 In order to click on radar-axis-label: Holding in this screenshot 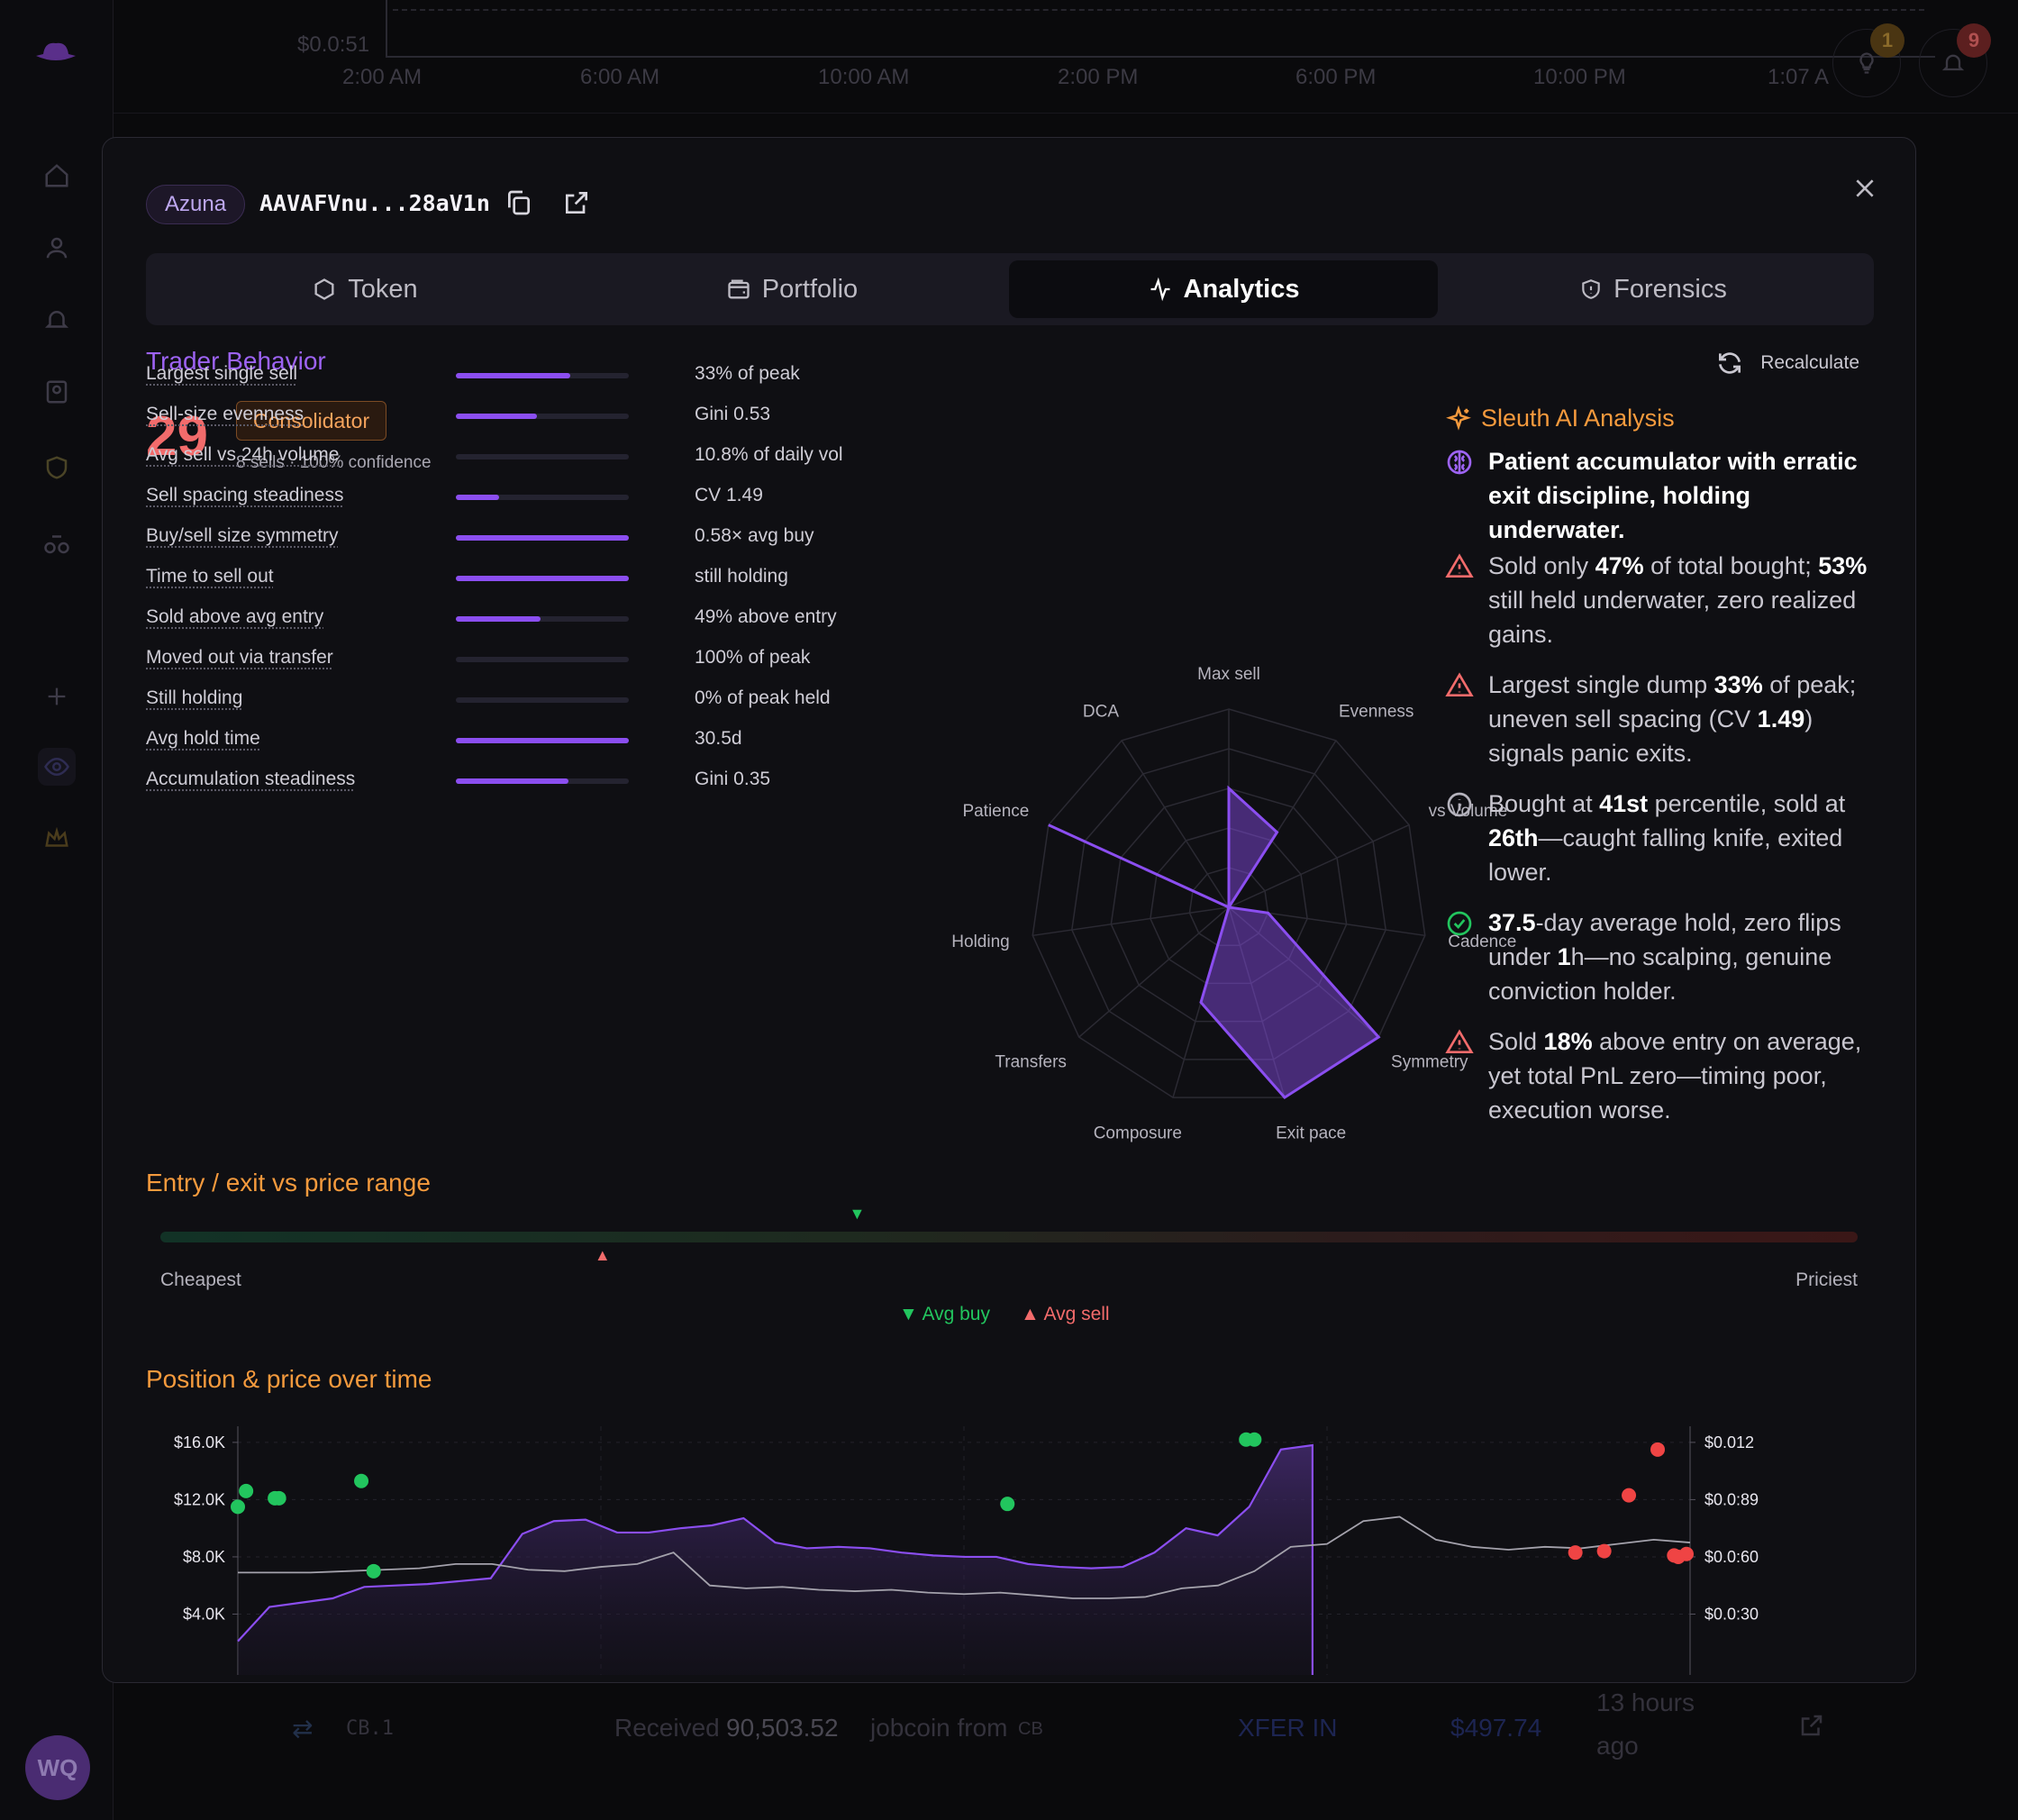, I will do `click(980, 942)`.